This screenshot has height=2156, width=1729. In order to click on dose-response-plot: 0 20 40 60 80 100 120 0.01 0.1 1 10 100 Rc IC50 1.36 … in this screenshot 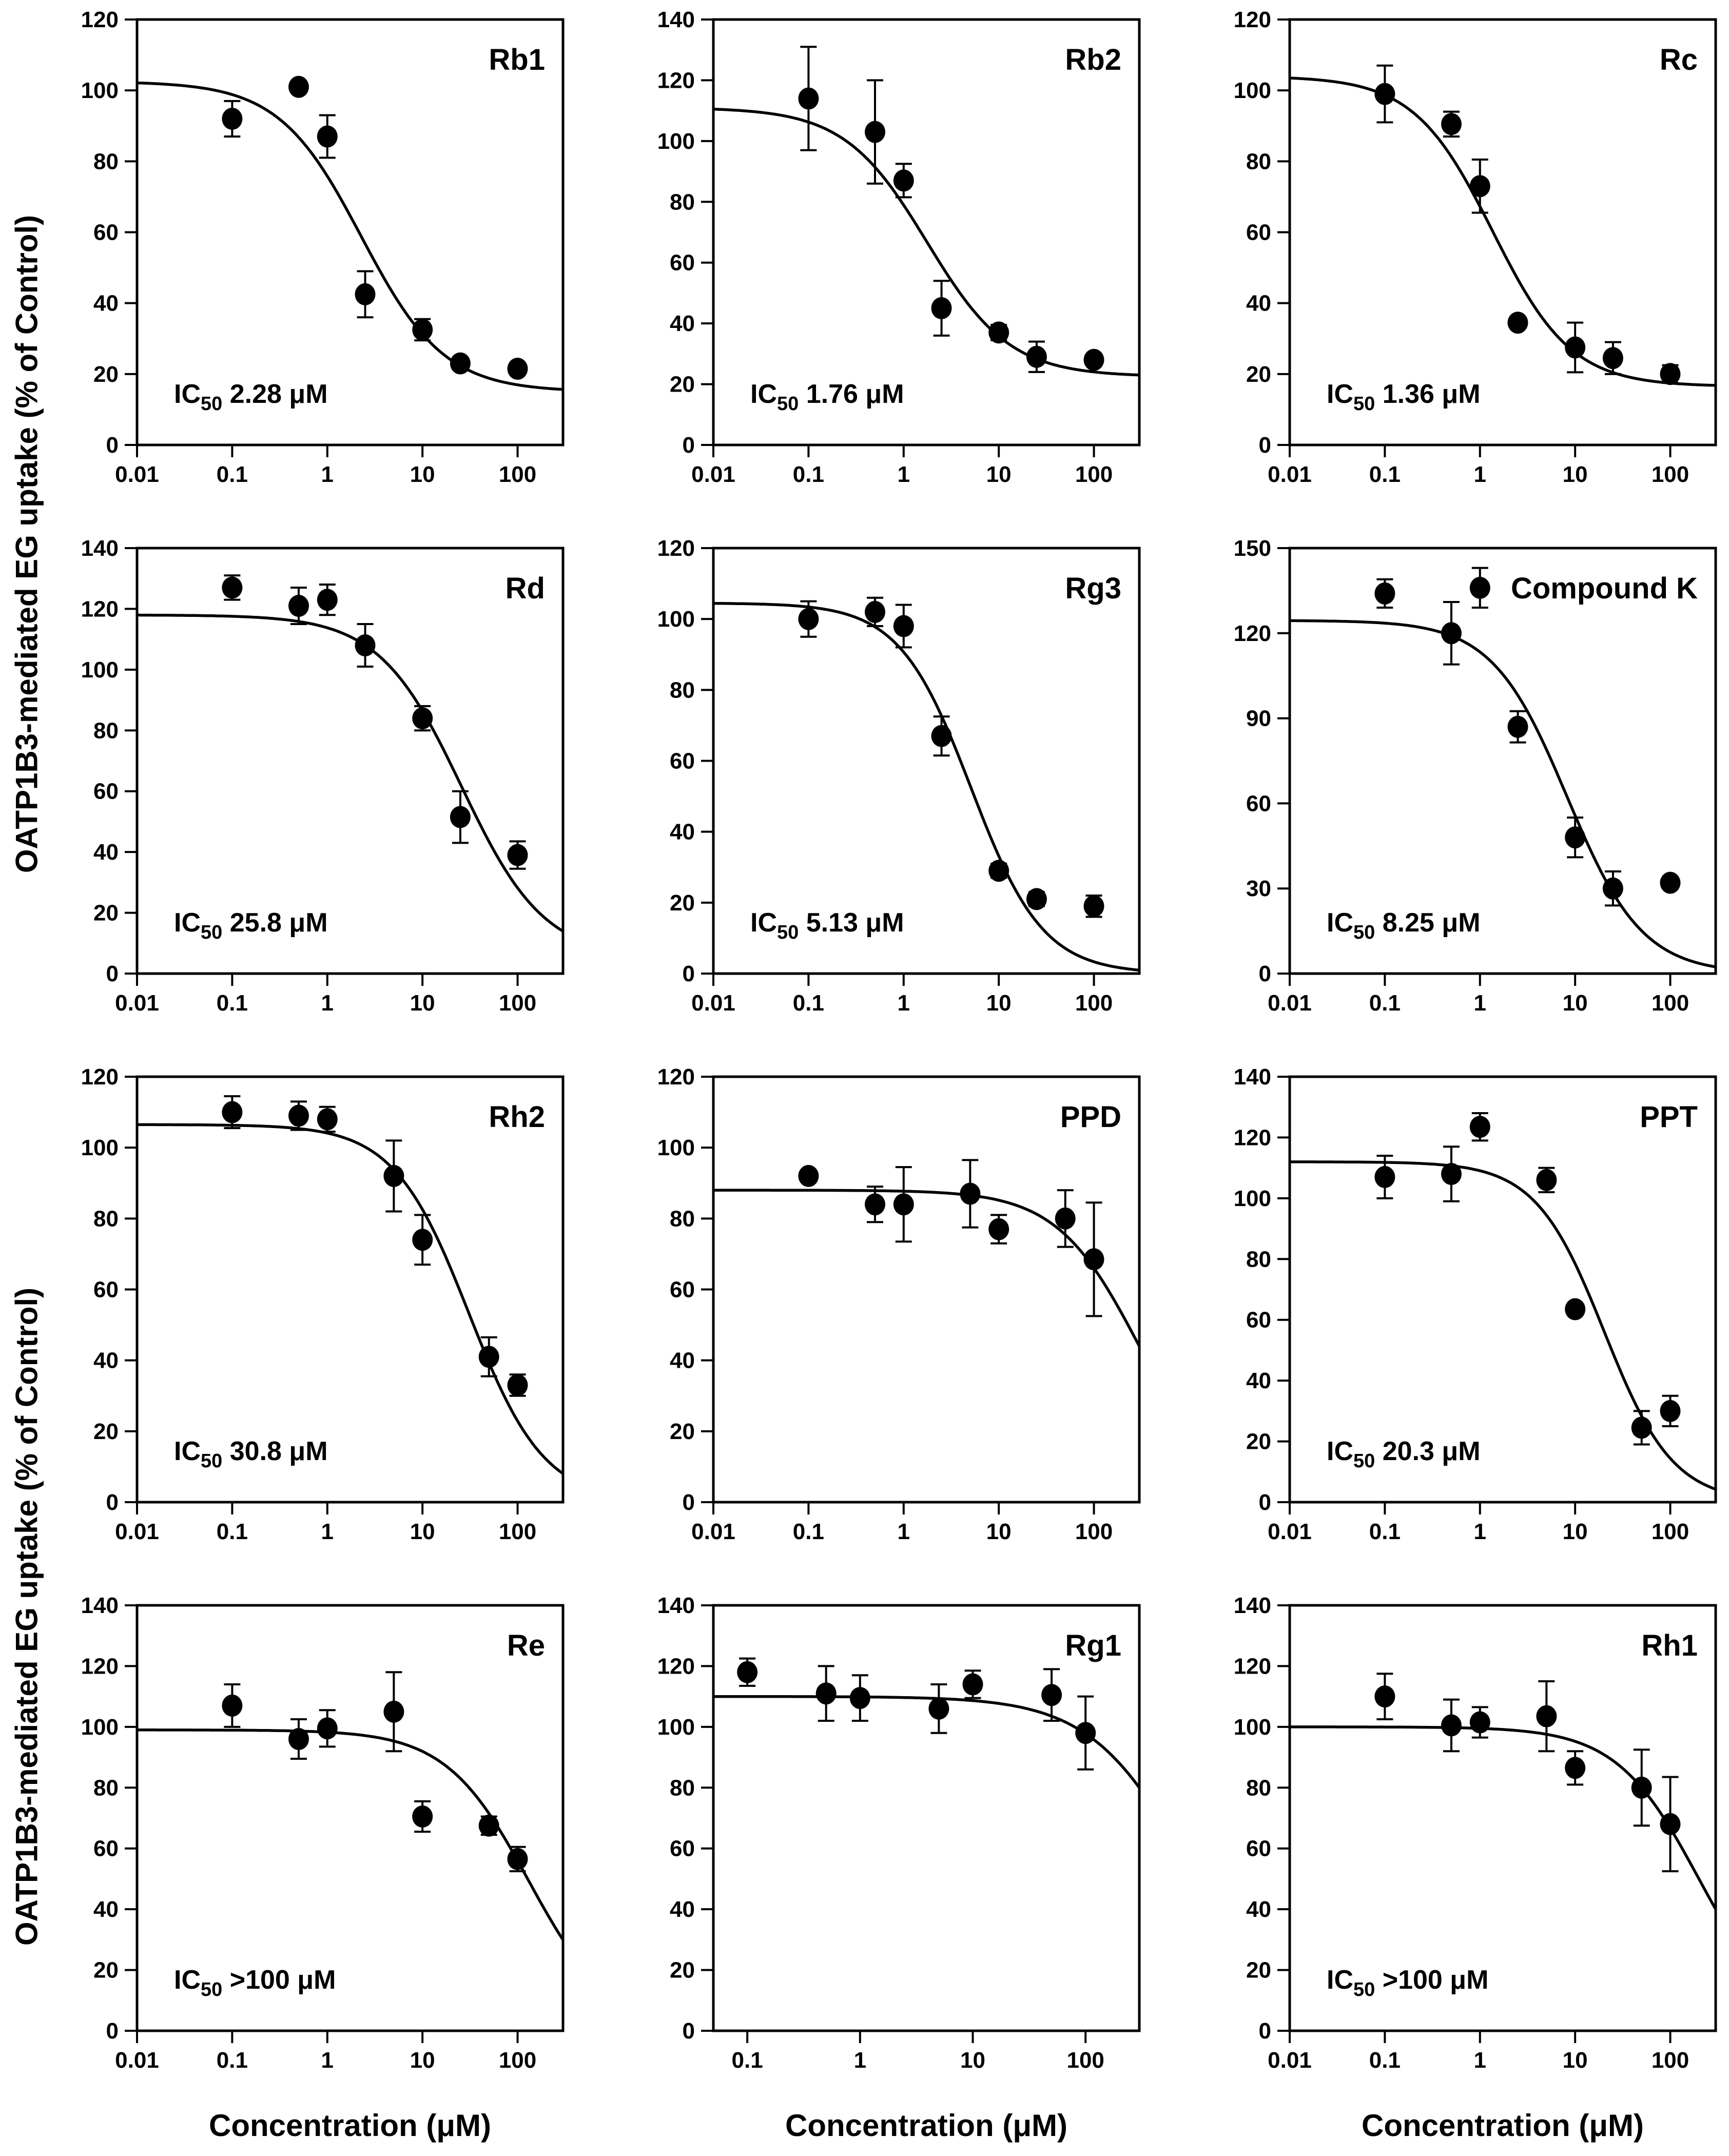, I will do `click(1476, 247)`.